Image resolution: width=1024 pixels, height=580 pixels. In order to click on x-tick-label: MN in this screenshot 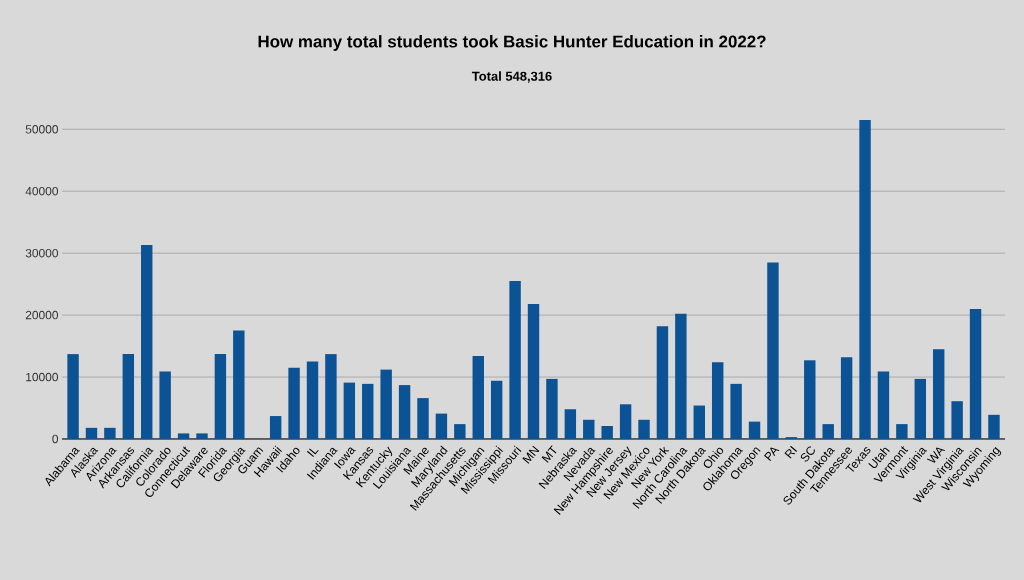, I will do `click(531, 454)`.